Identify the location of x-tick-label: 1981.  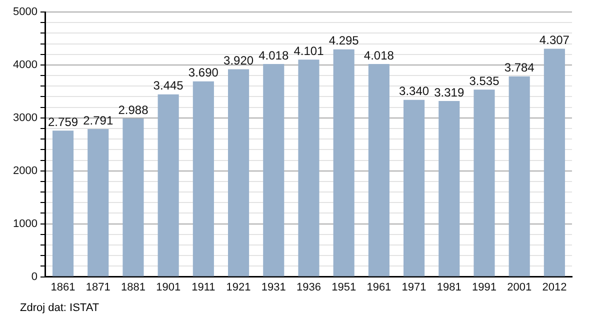
(449, 287).